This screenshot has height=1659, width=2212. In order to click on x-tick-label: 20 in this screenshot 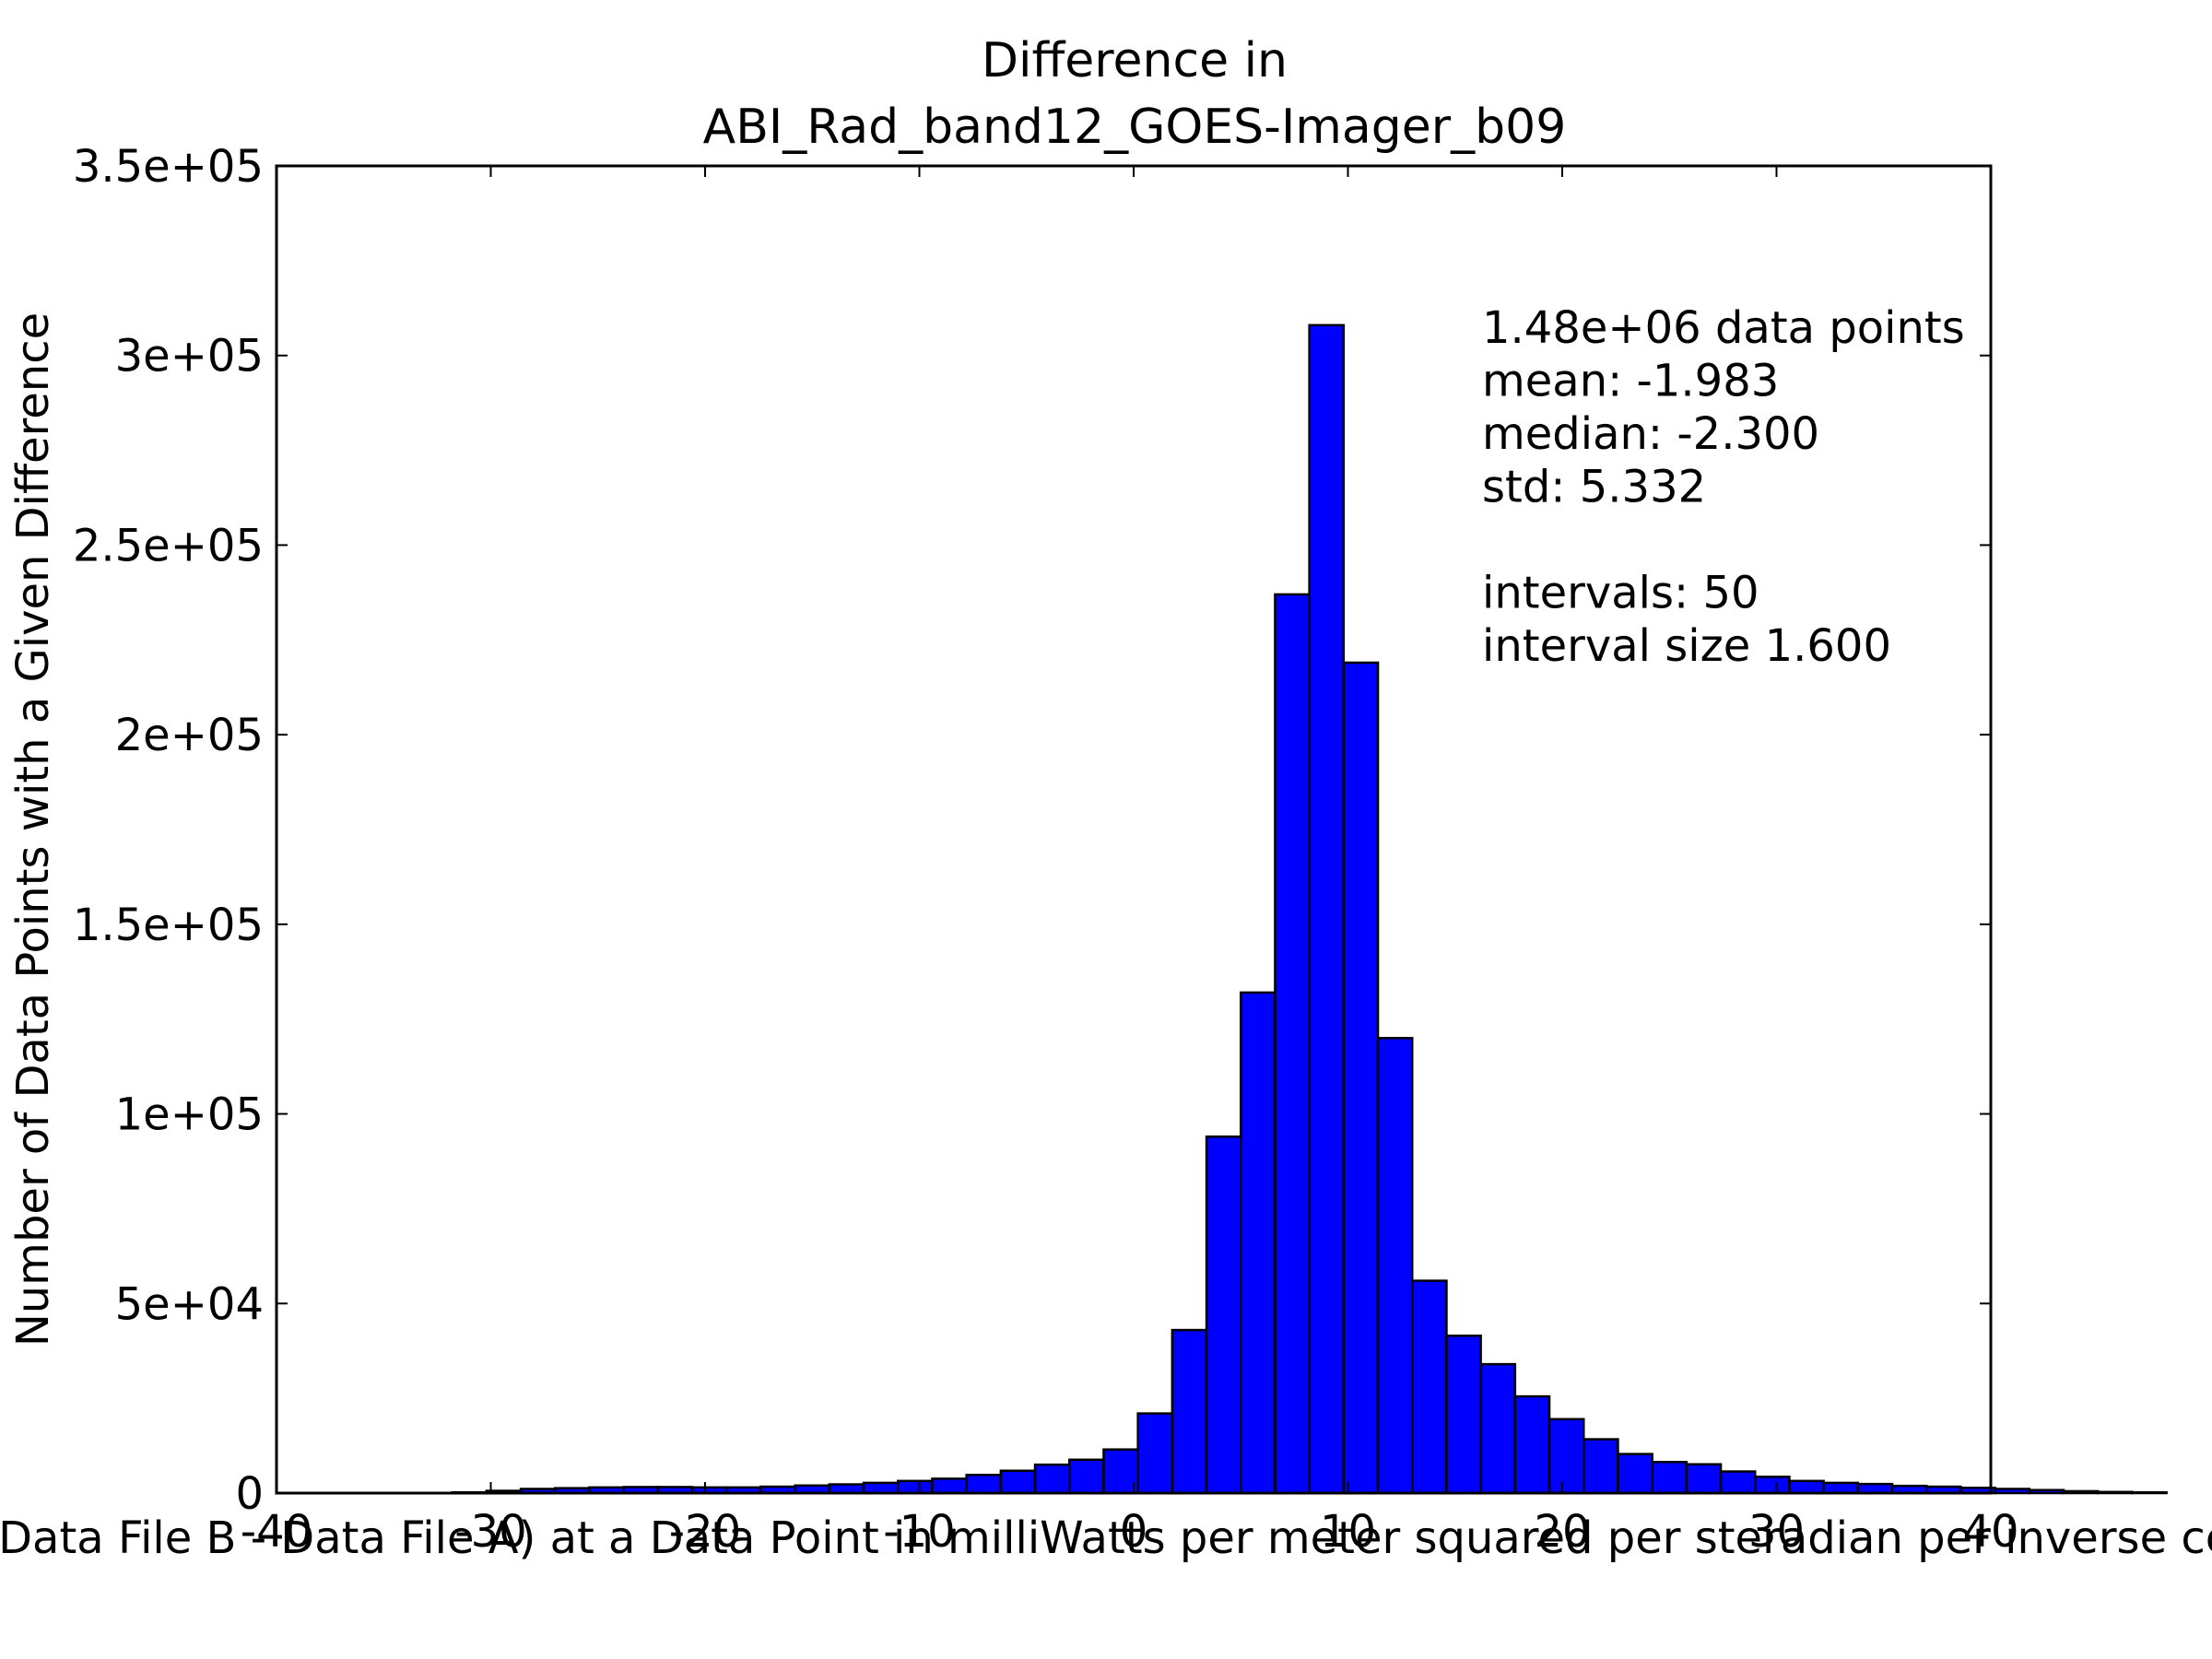, I will do `click(1562, 1532)`.